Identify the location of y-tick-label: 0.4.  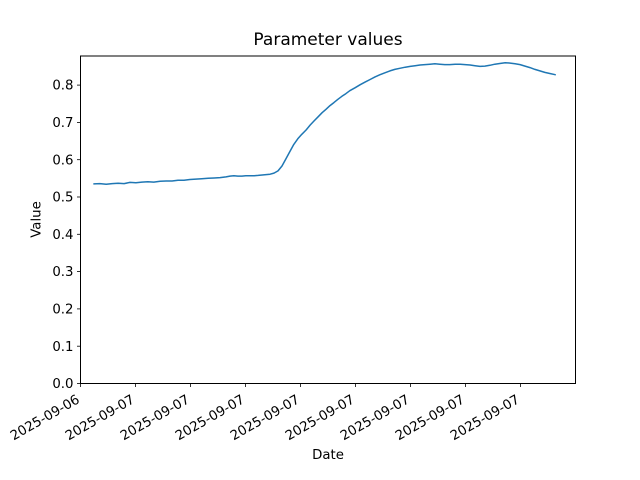
(62, 235).